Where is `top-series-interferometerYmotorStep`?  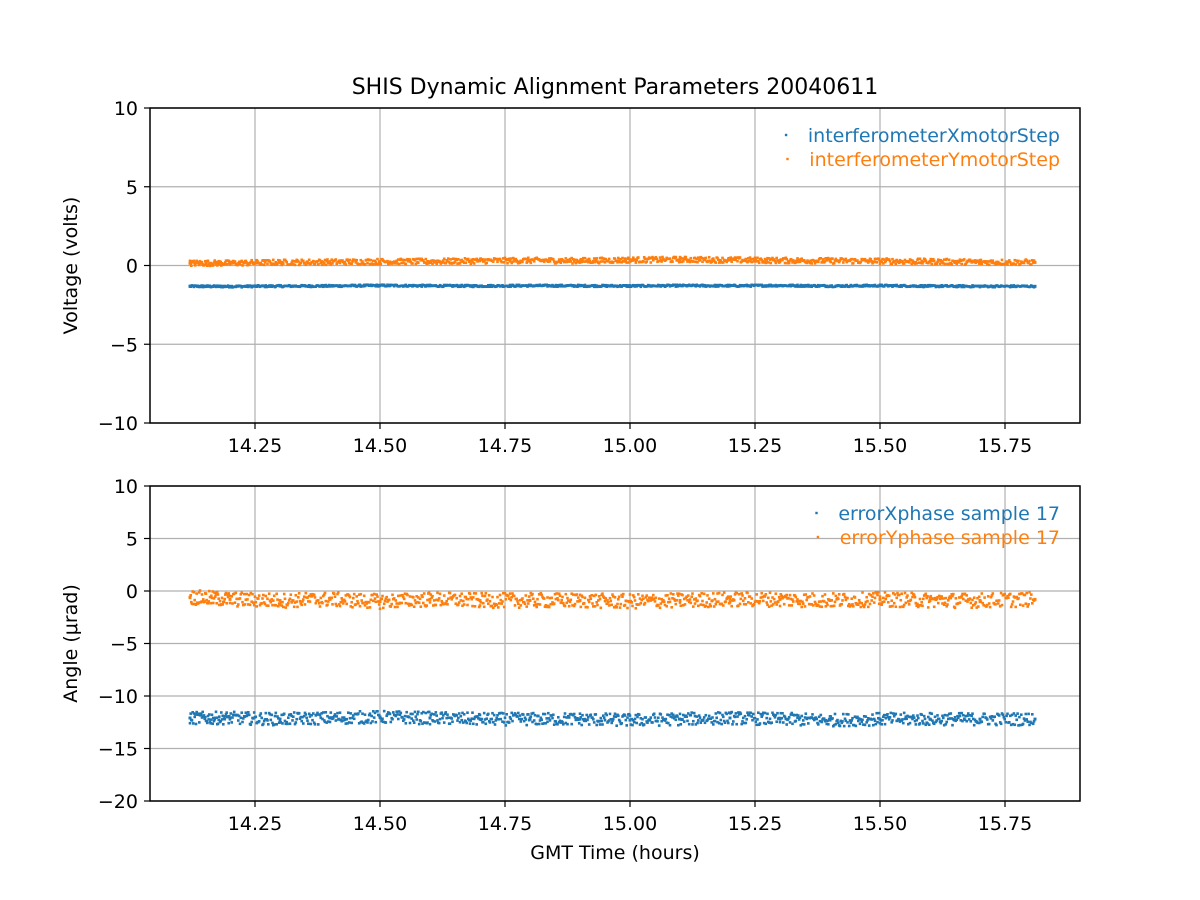
top-series-interferometerYmotorStep is located at coordinates (612, 261).